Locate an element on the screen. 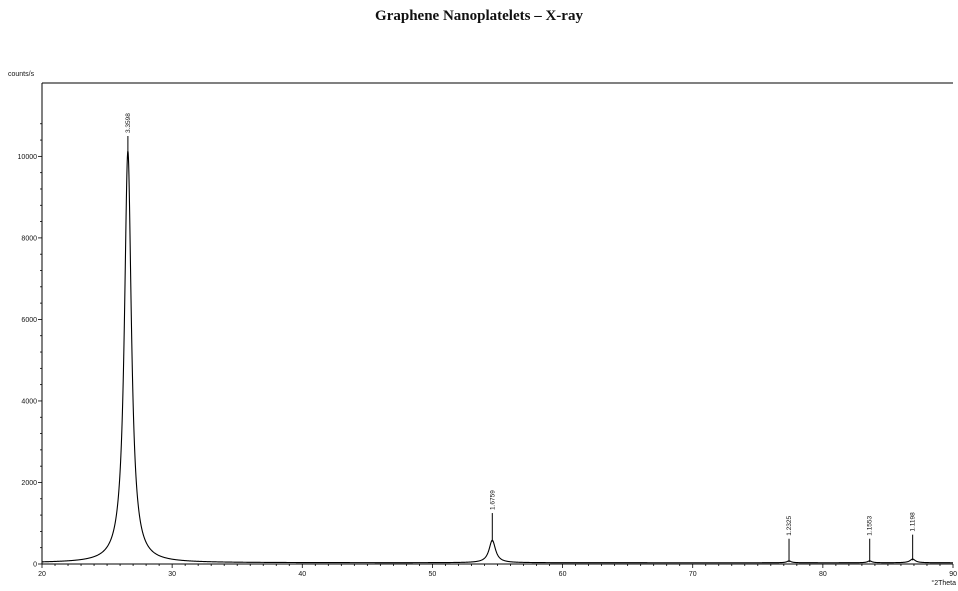 Image resolution: width=958 pixels, height=591 pixels. y-tick-label: 8000 is located at coordinates (29, 238).